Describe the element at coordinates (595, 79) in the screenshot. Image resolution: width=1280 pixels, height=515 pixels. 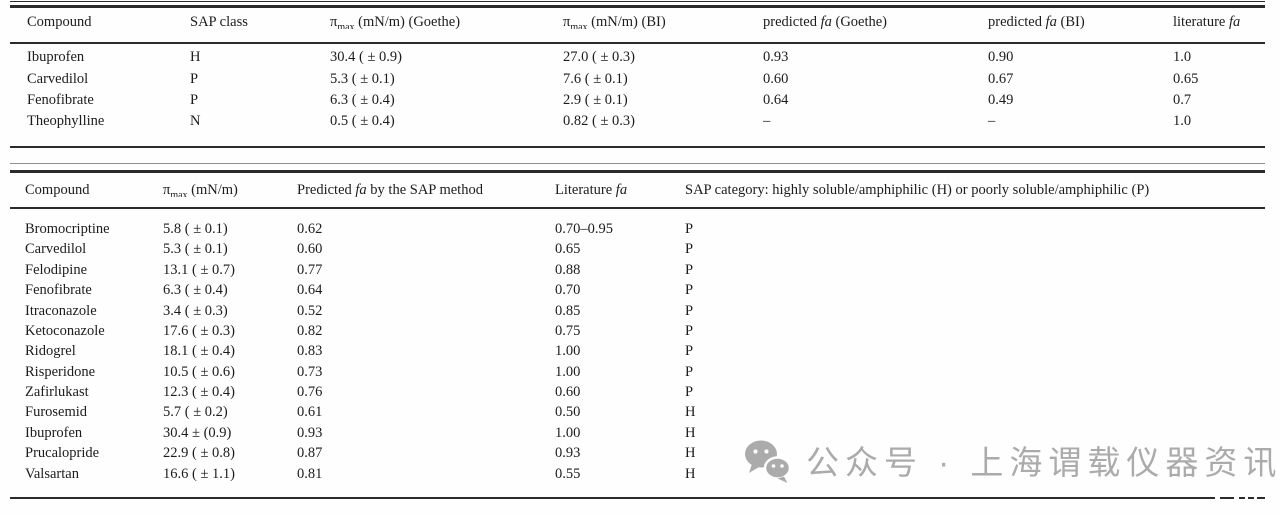
I see `table-cell: 7.6 ( ± 0.1)` at that location.